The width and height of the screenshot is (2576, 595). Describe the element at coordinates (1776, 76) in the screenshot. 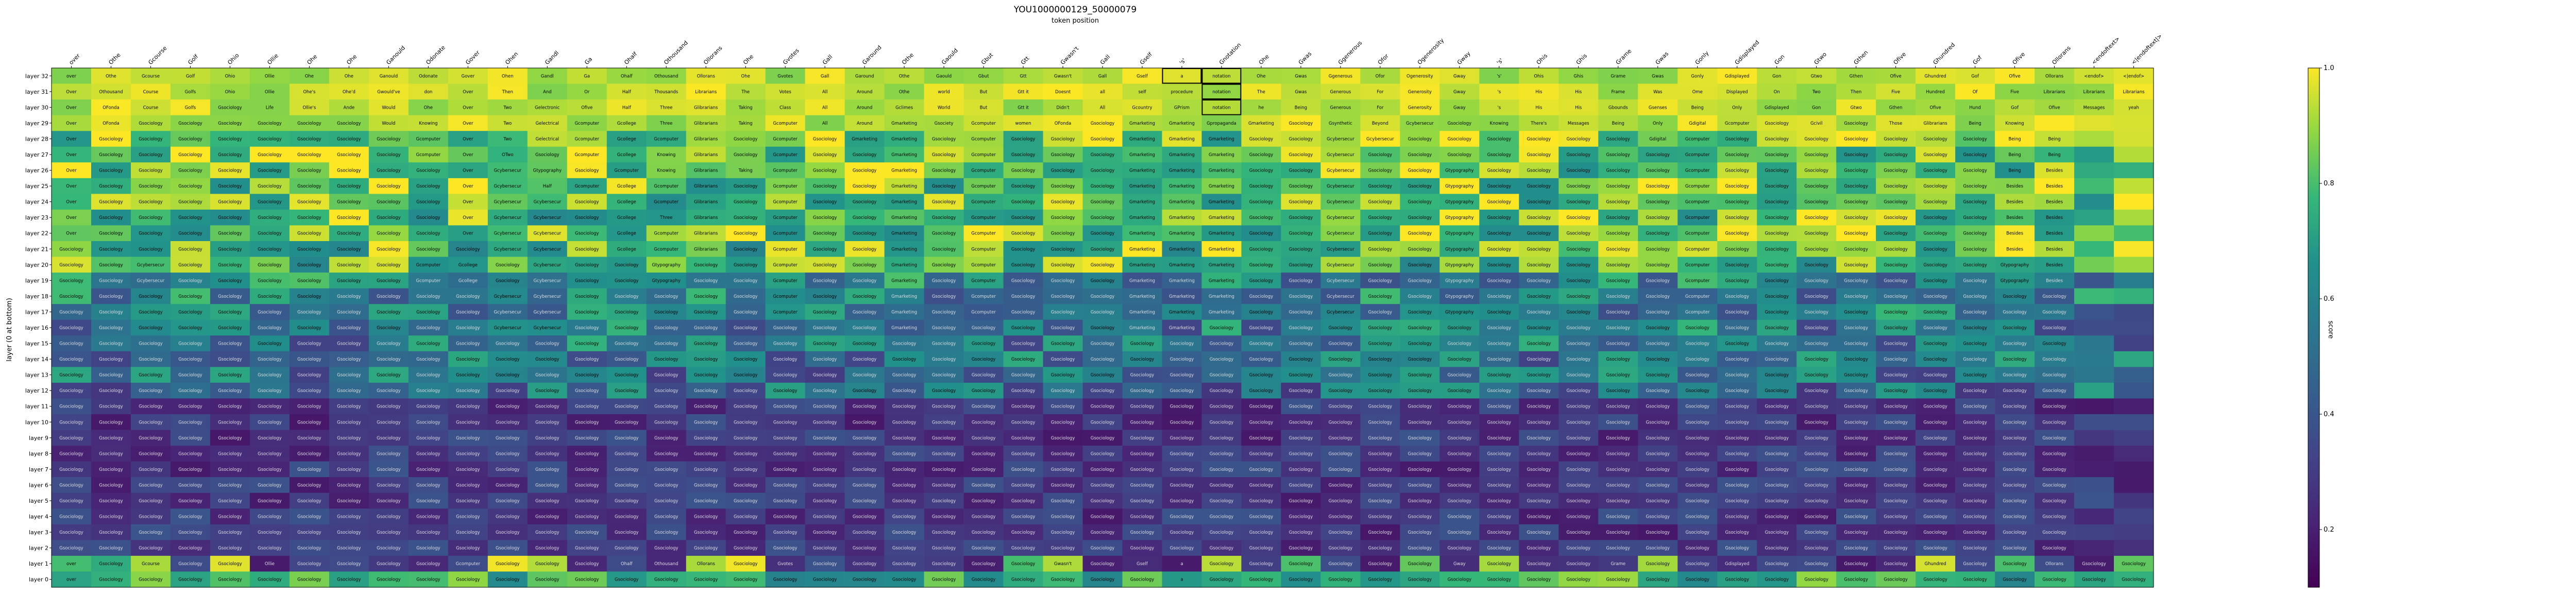

I see `cell-label: Gon` at that location.